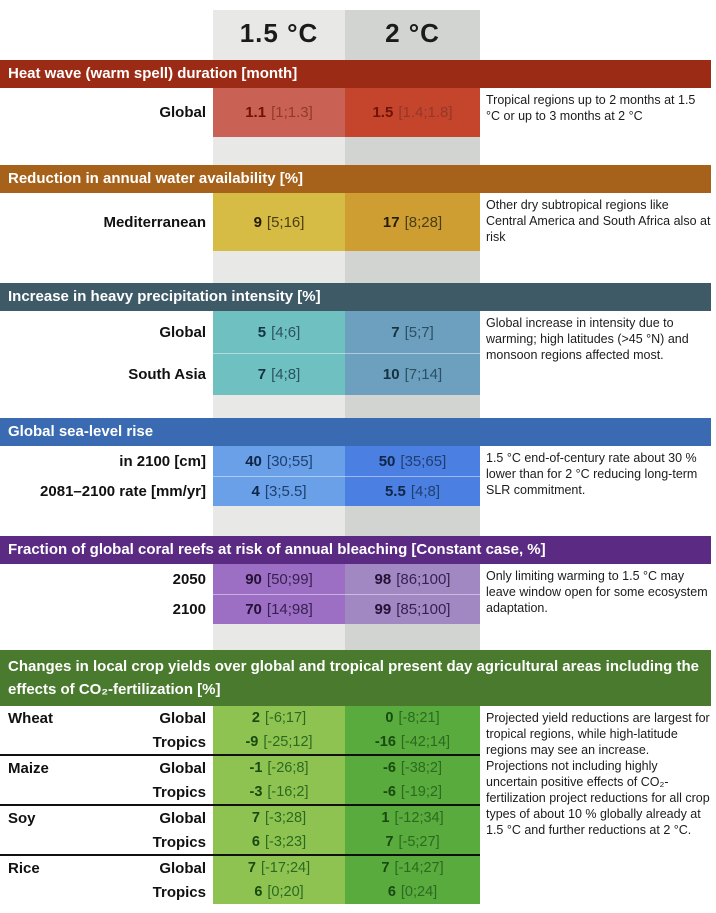  Describe the element at coordinates (421, 768) in the screenshot. I see `uncertainty-range: [-38;2]` at that location.